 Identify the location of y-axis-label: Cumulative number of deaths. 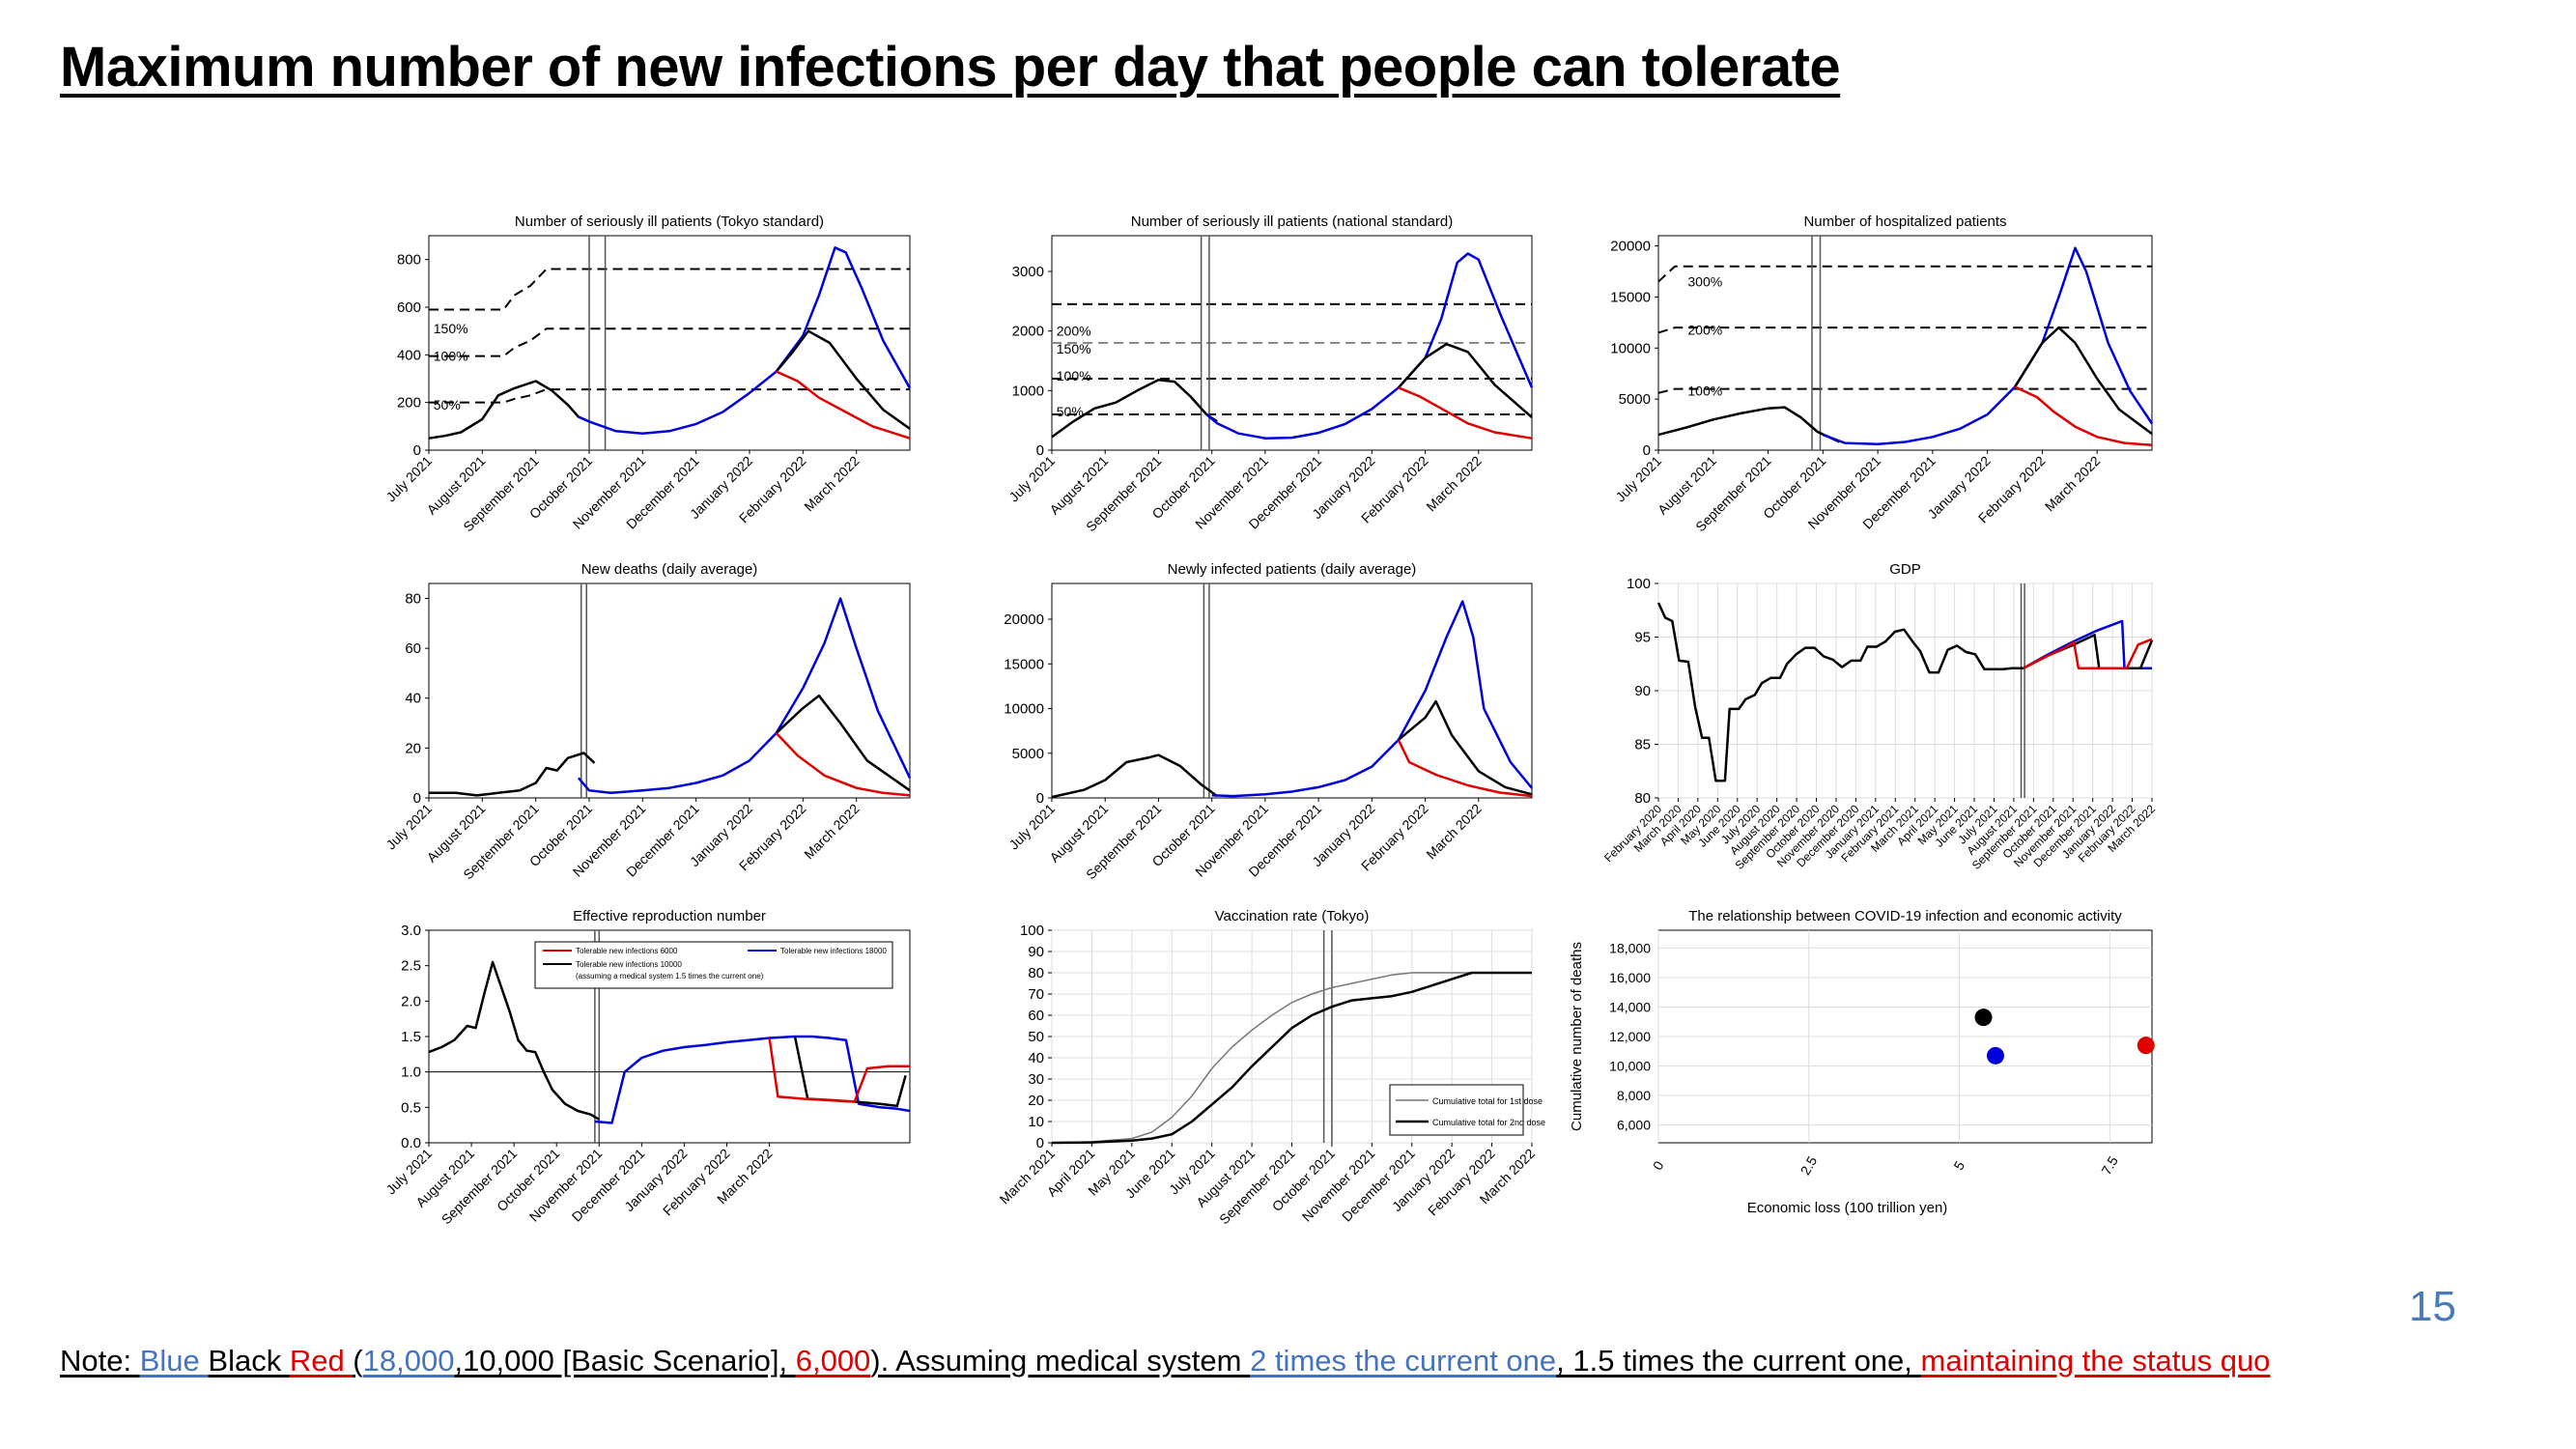
(1577, 1036).